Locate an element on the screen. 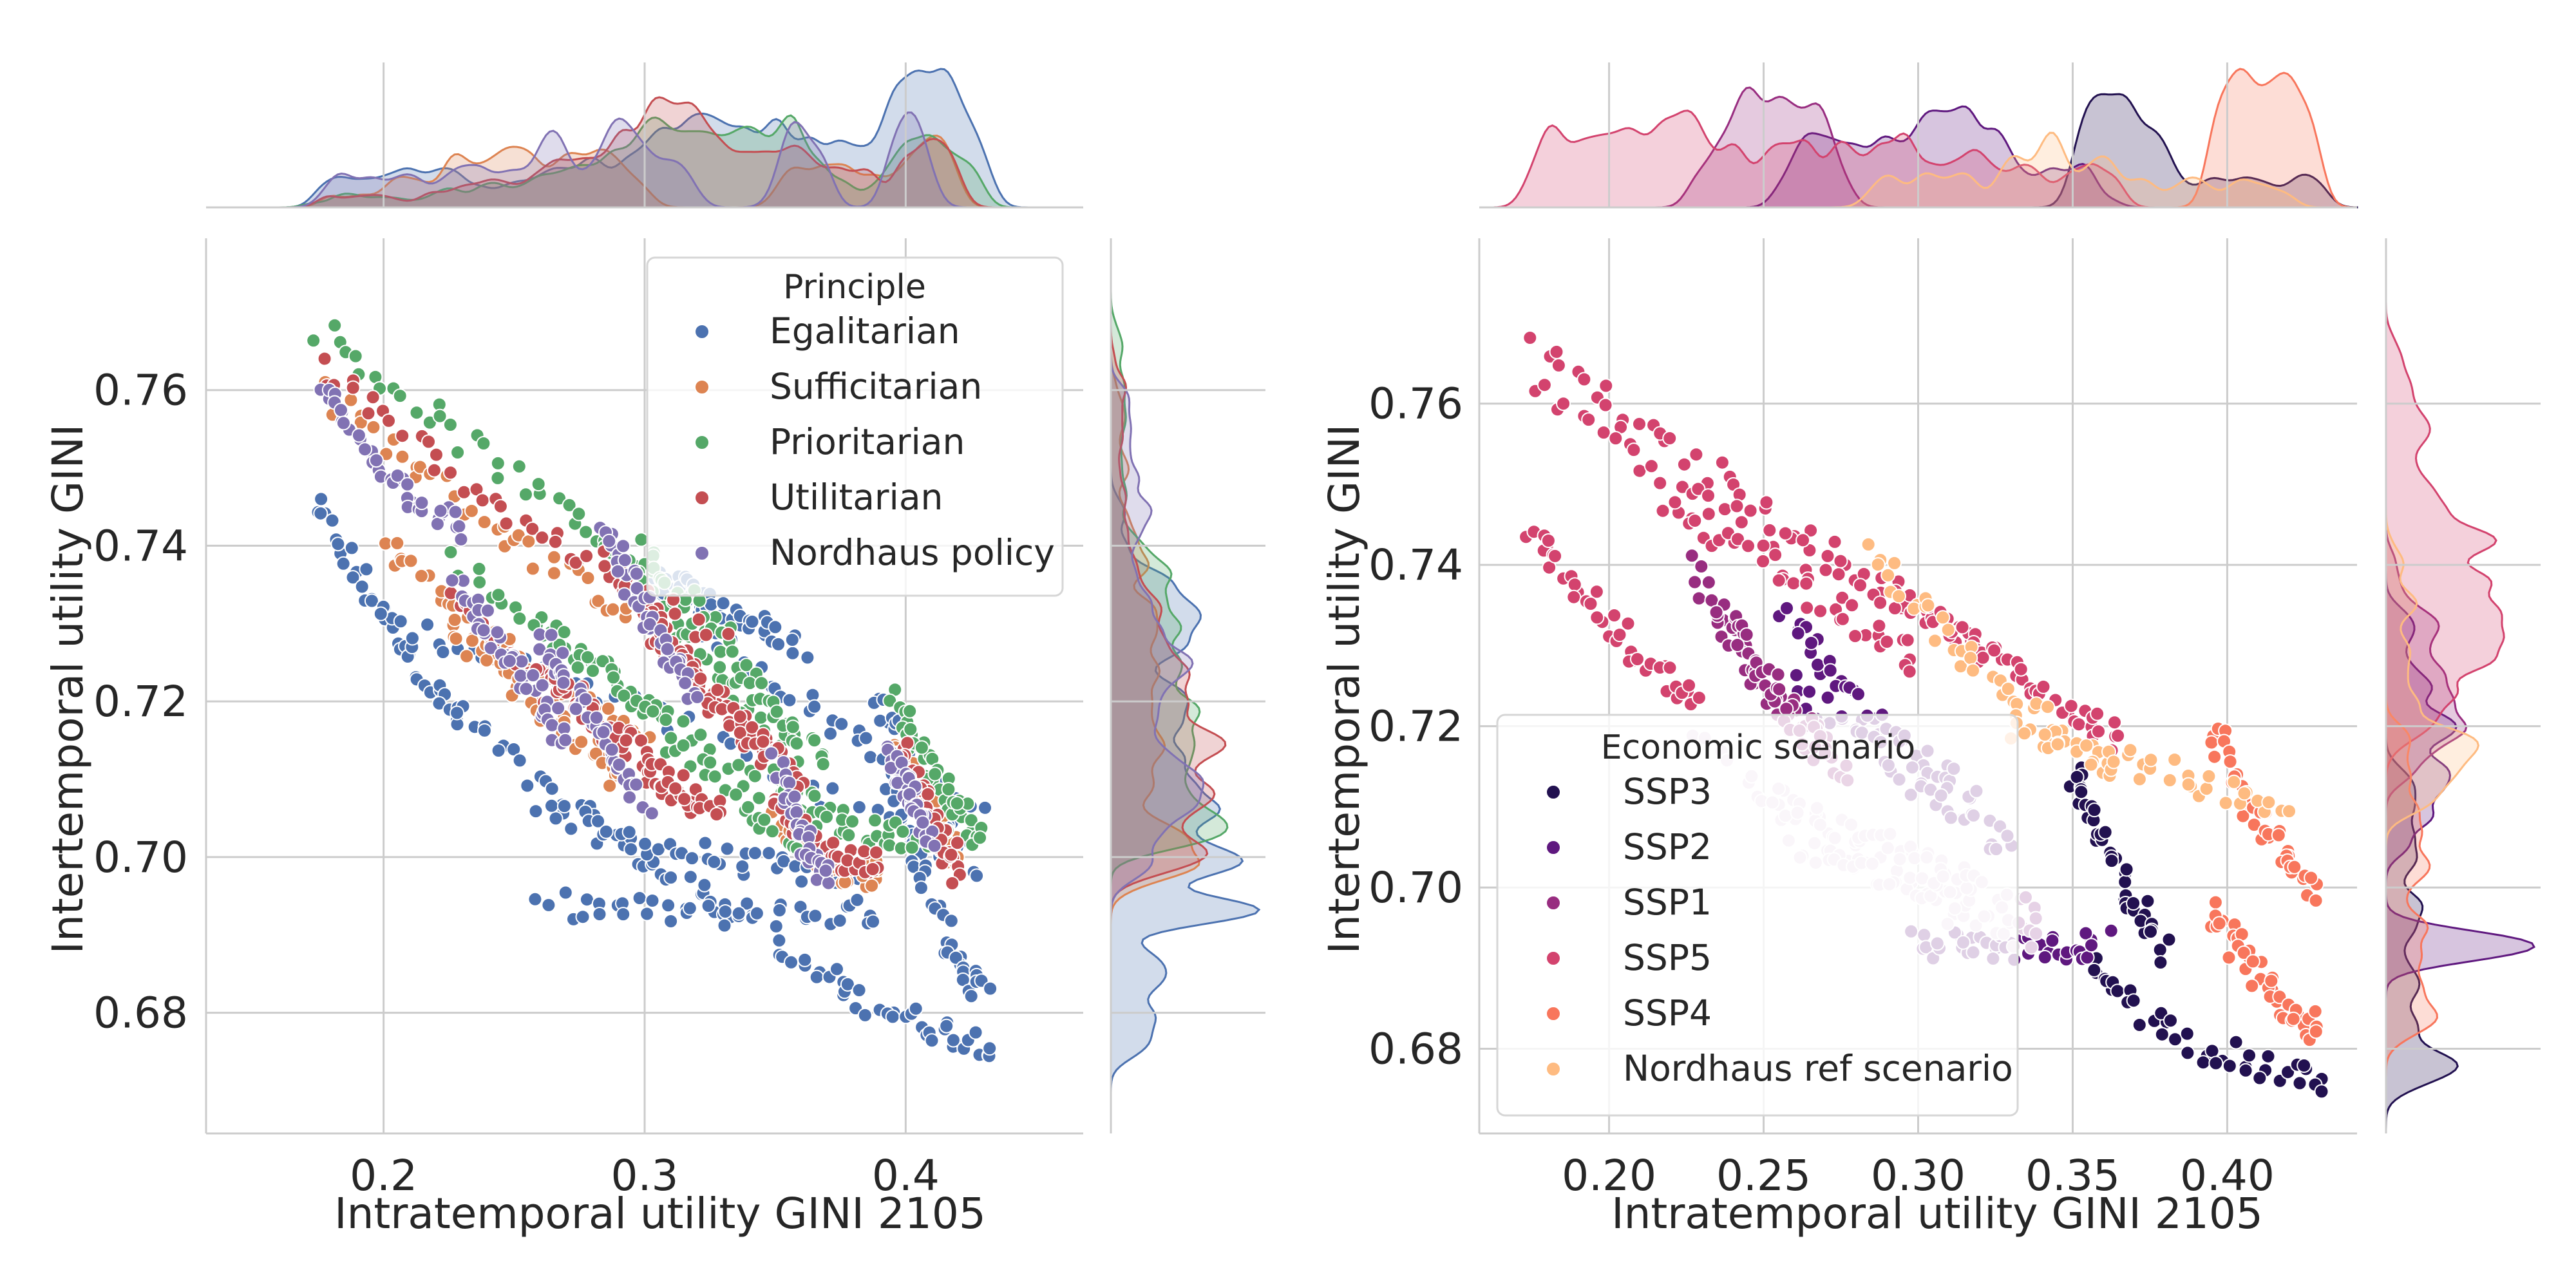 This screenshot has width=2576, height=1288. legend-label: Sufficitarian is located at coordinates (876, 386).